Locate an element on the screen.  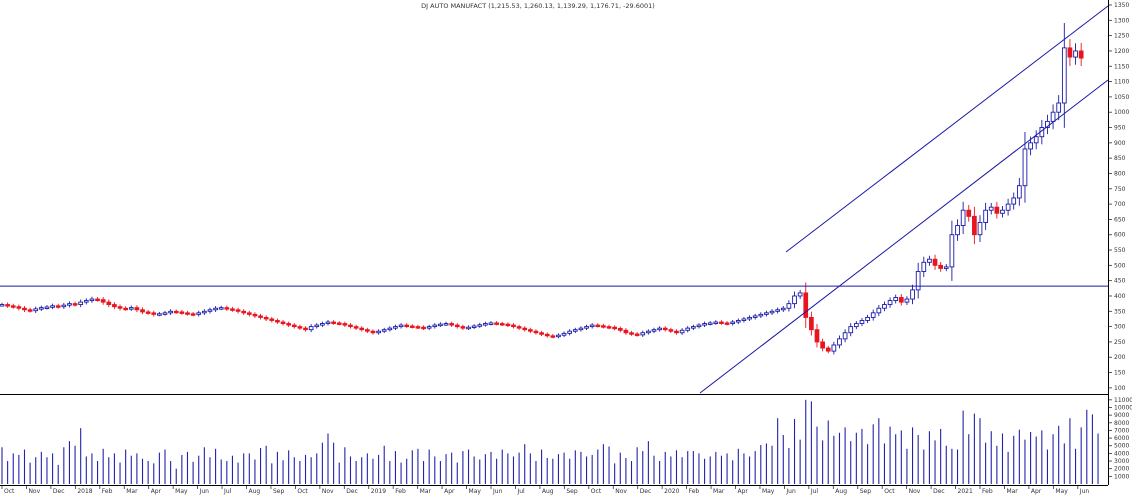
price-tick-label: 650 is located at coordinates (1120, 219).